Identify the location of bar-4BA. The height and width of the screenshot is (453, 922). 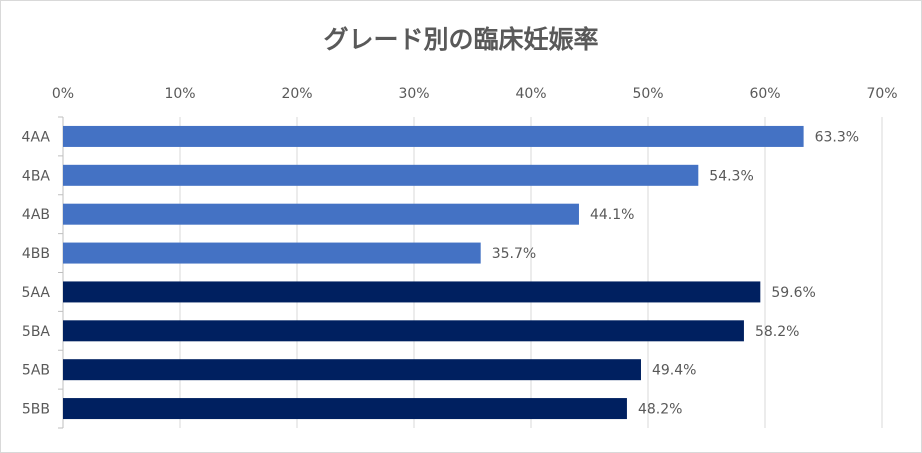
(381, 175).